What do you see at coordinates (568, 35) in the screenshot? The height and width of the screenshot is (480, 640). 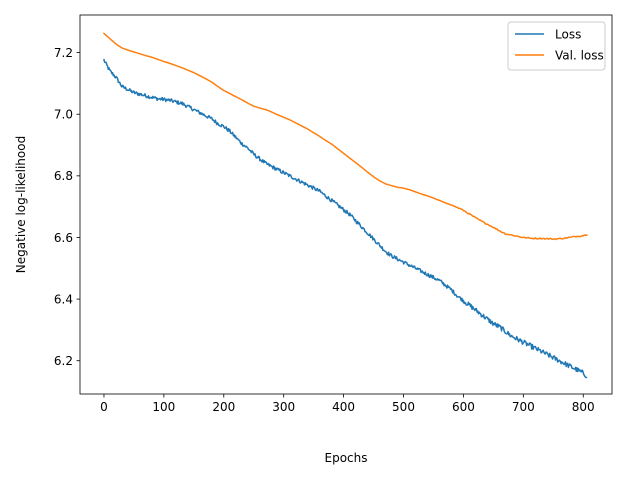 I see `legend-label-loss: Loss` at bounding box center [568, 35].